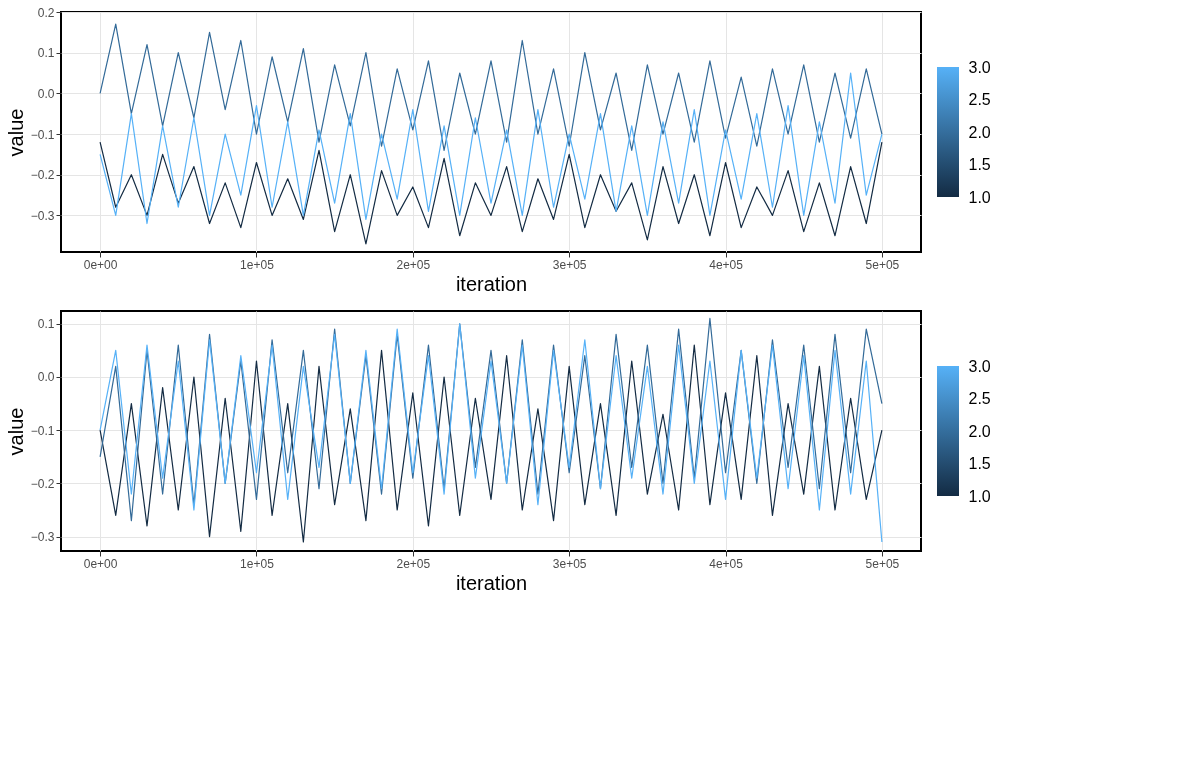 Image resolution: width=1191 pixels, height=766 pixels. What do you see at coordinates (46, 12) in the screenshot?
I see `y-tick-label: 0.2` at bounding box center [46, 12].